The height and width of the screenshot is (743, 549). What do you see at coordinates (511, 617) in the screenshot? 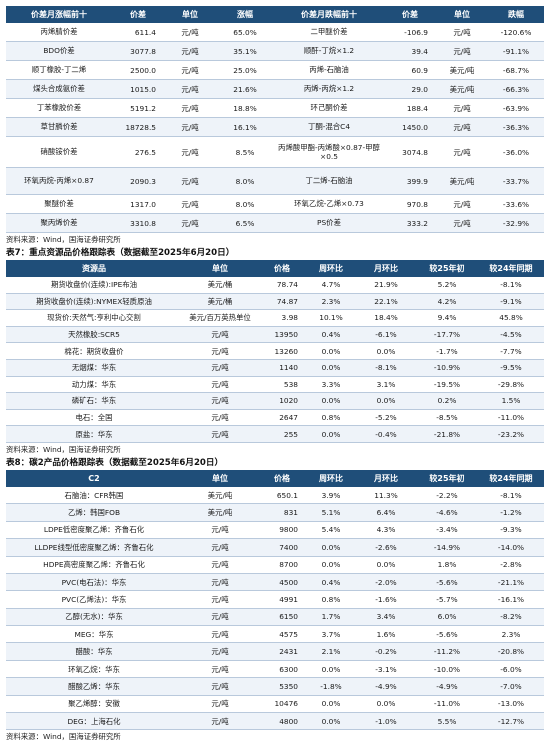
I see `table-cell: -8.2%` at bounding box center [511, 617].